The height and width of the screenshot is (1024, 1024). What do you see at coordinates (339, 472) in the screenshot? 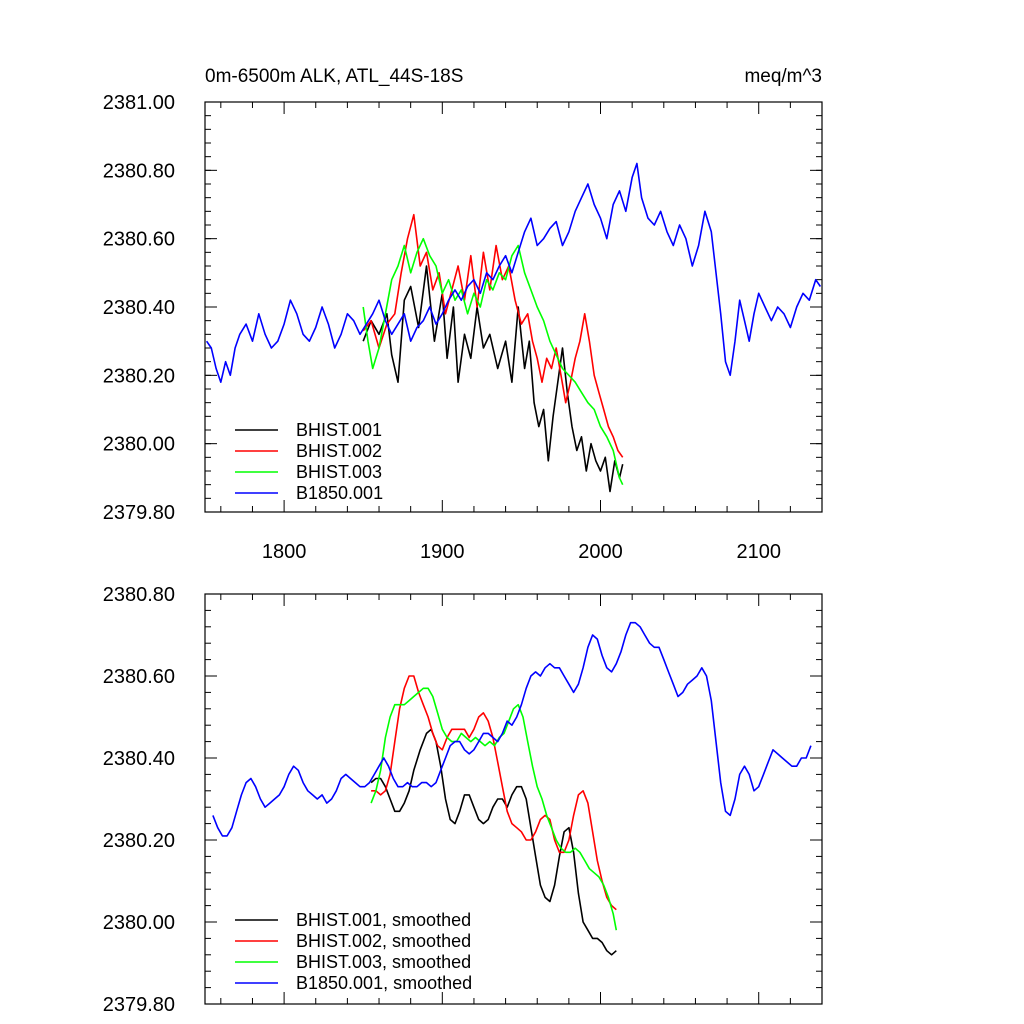
I see `legend-label: BHIST.003` at bounding box center [339, 472].